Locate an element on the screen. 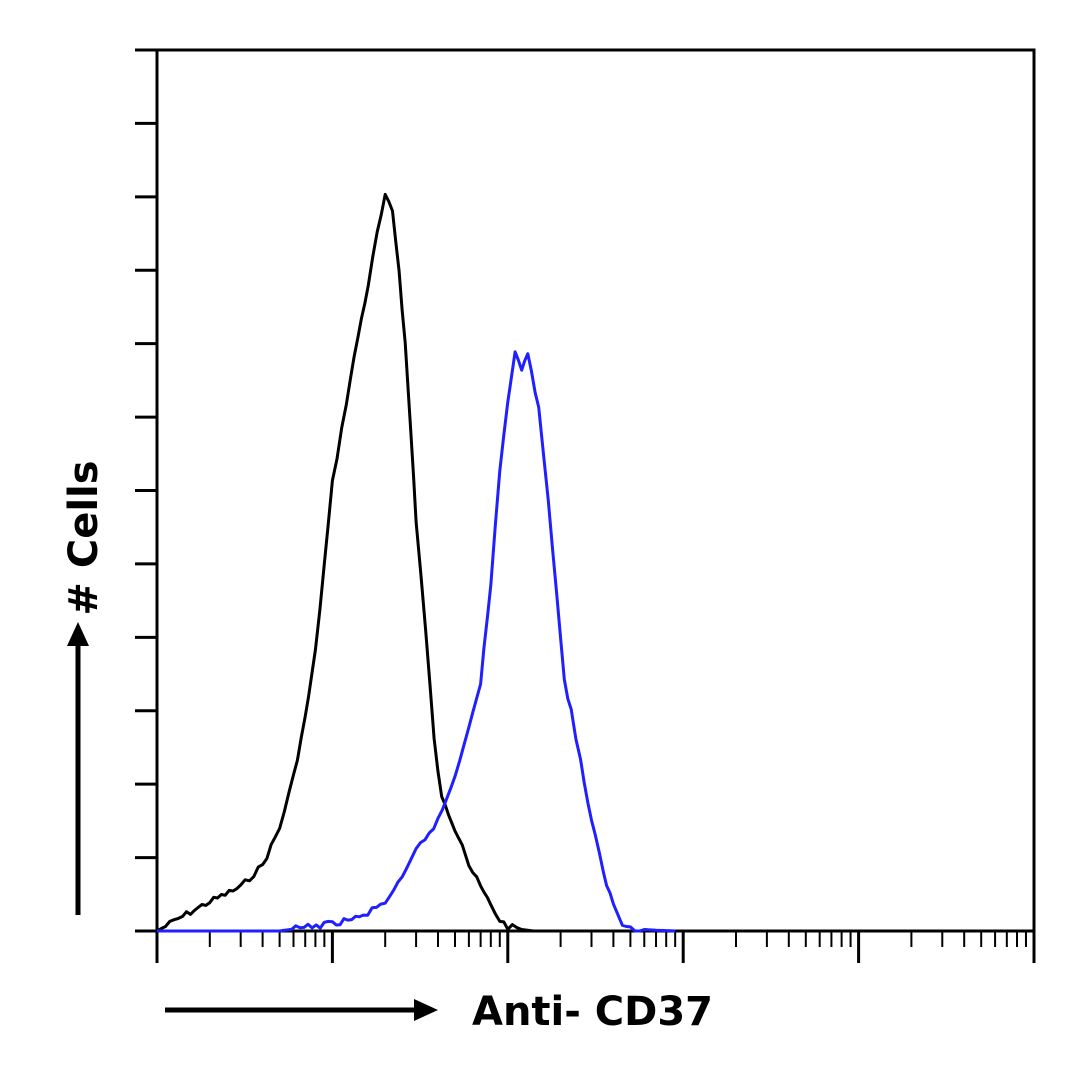 This screenshot has width=1080, height=1091. x-axis-arrow is located at coordinates (301, 1010).